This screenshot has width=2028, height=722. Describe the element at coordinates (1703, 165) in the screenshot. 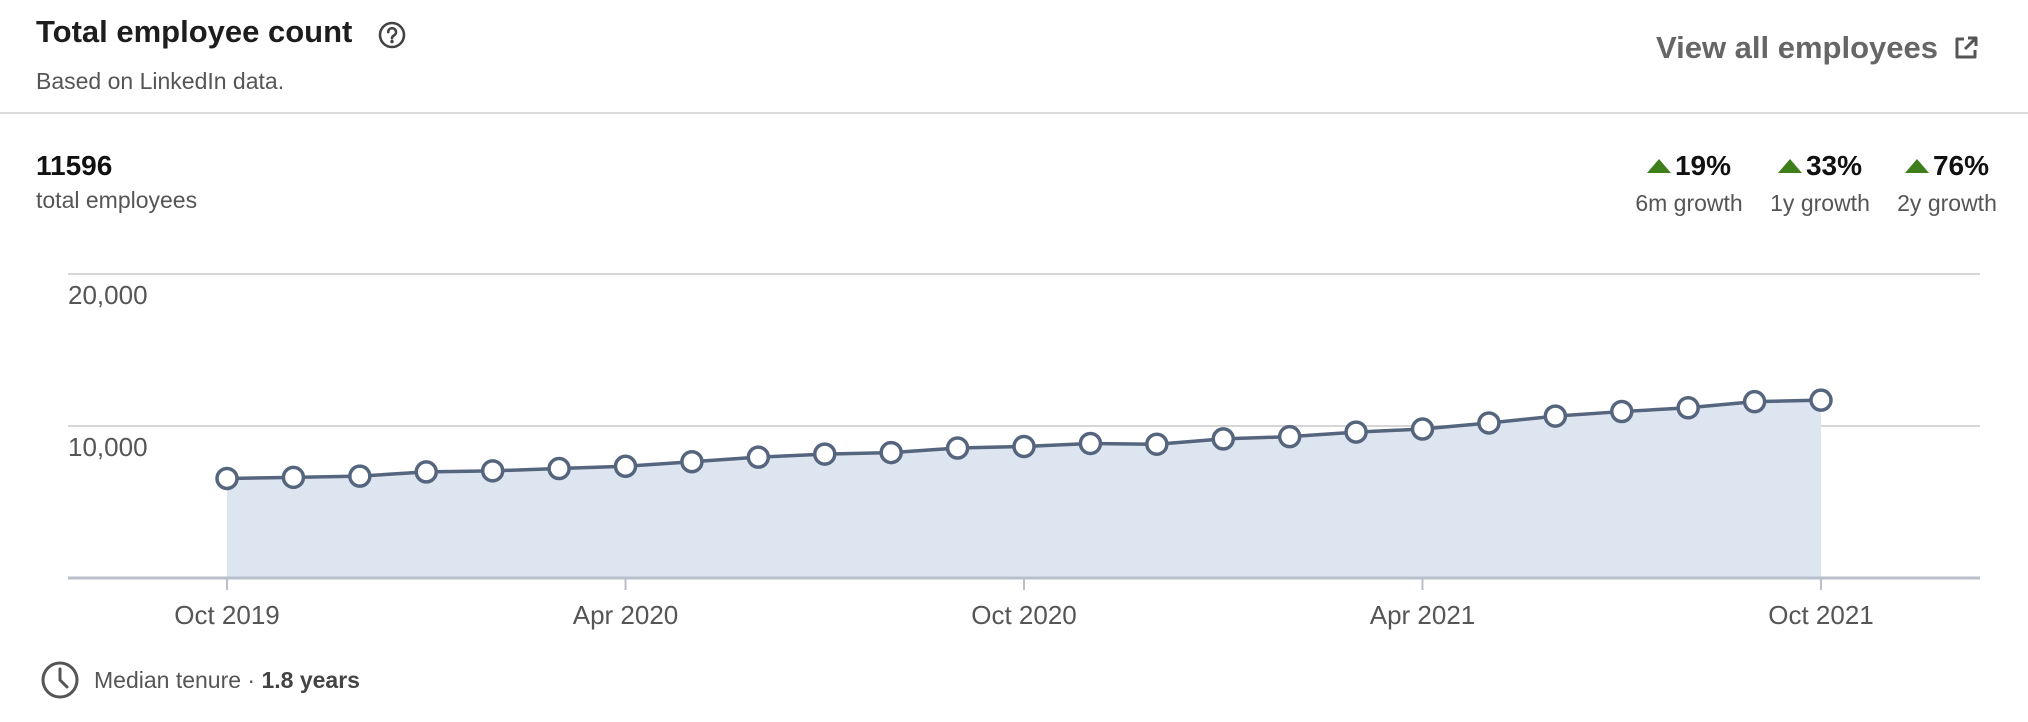

I see `growth-6m-value: 19%` at that location.